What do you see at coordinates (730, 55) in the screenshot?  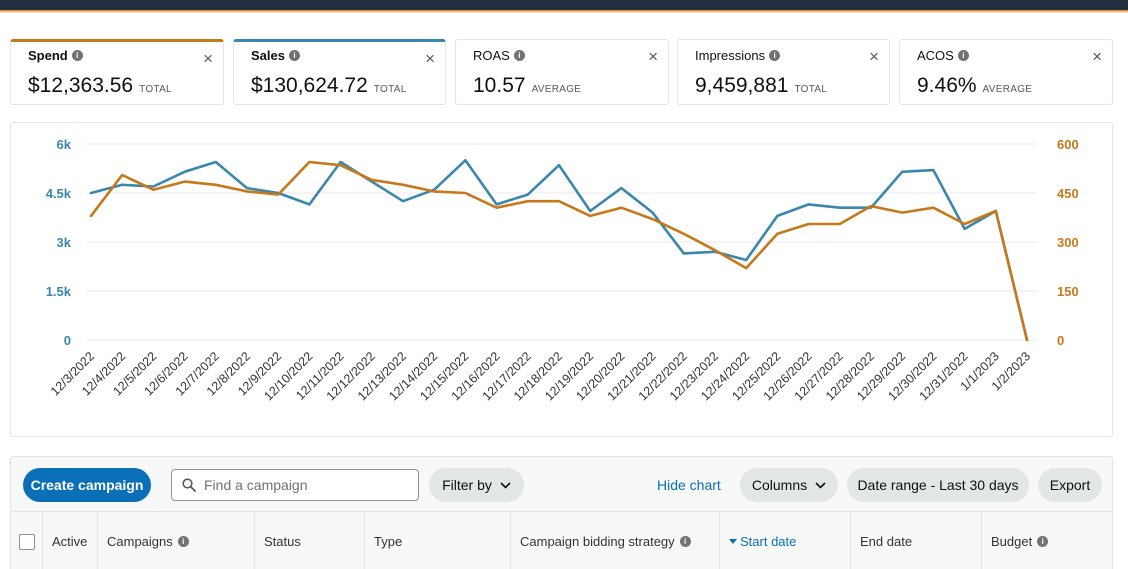 I see `metric-label: Impressions` at bounding box center [730, 55].